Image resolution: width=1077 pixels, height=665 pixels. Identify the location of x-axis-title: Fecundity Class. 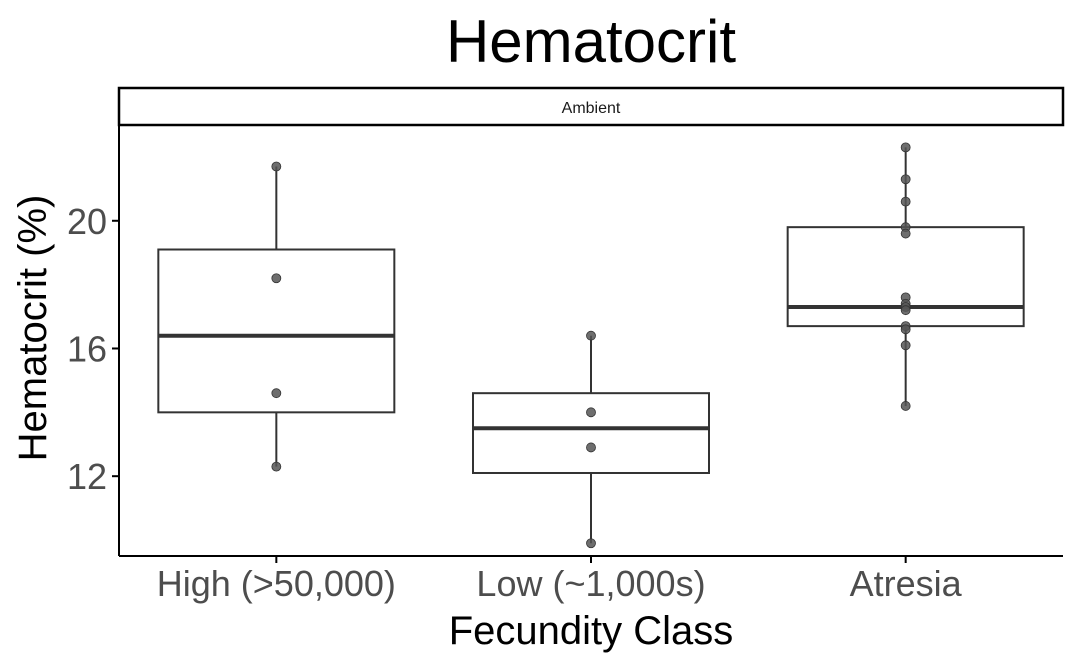
(591, 631).